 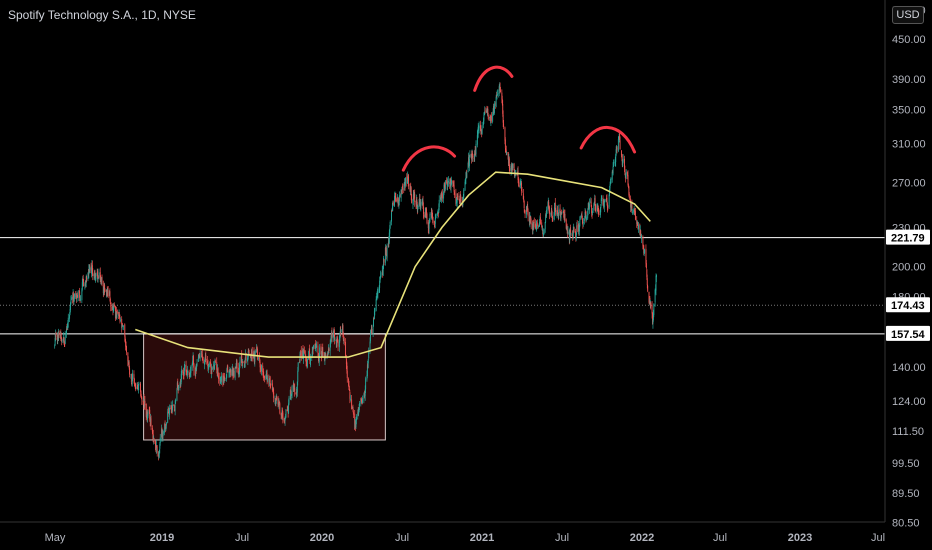 I want to click on level-label-2: 157.54, so click(x=908, y=335).